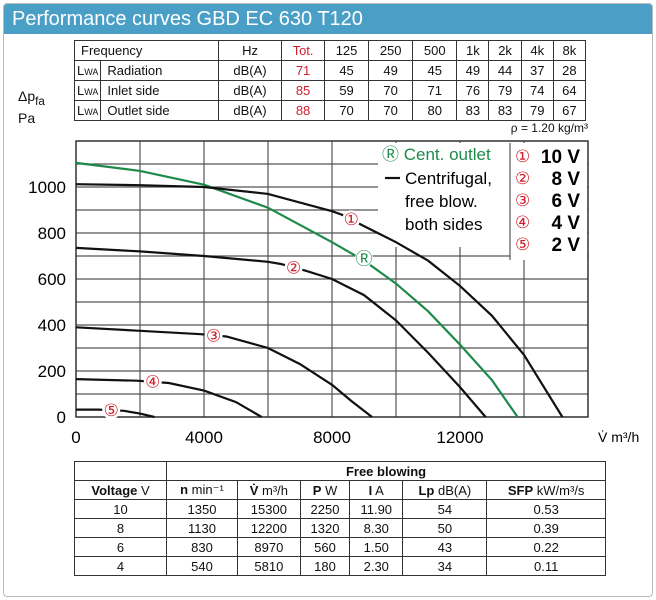 This screenshot has width=656, height=600. I want to click on value-cell: 74, so click(537, 90).